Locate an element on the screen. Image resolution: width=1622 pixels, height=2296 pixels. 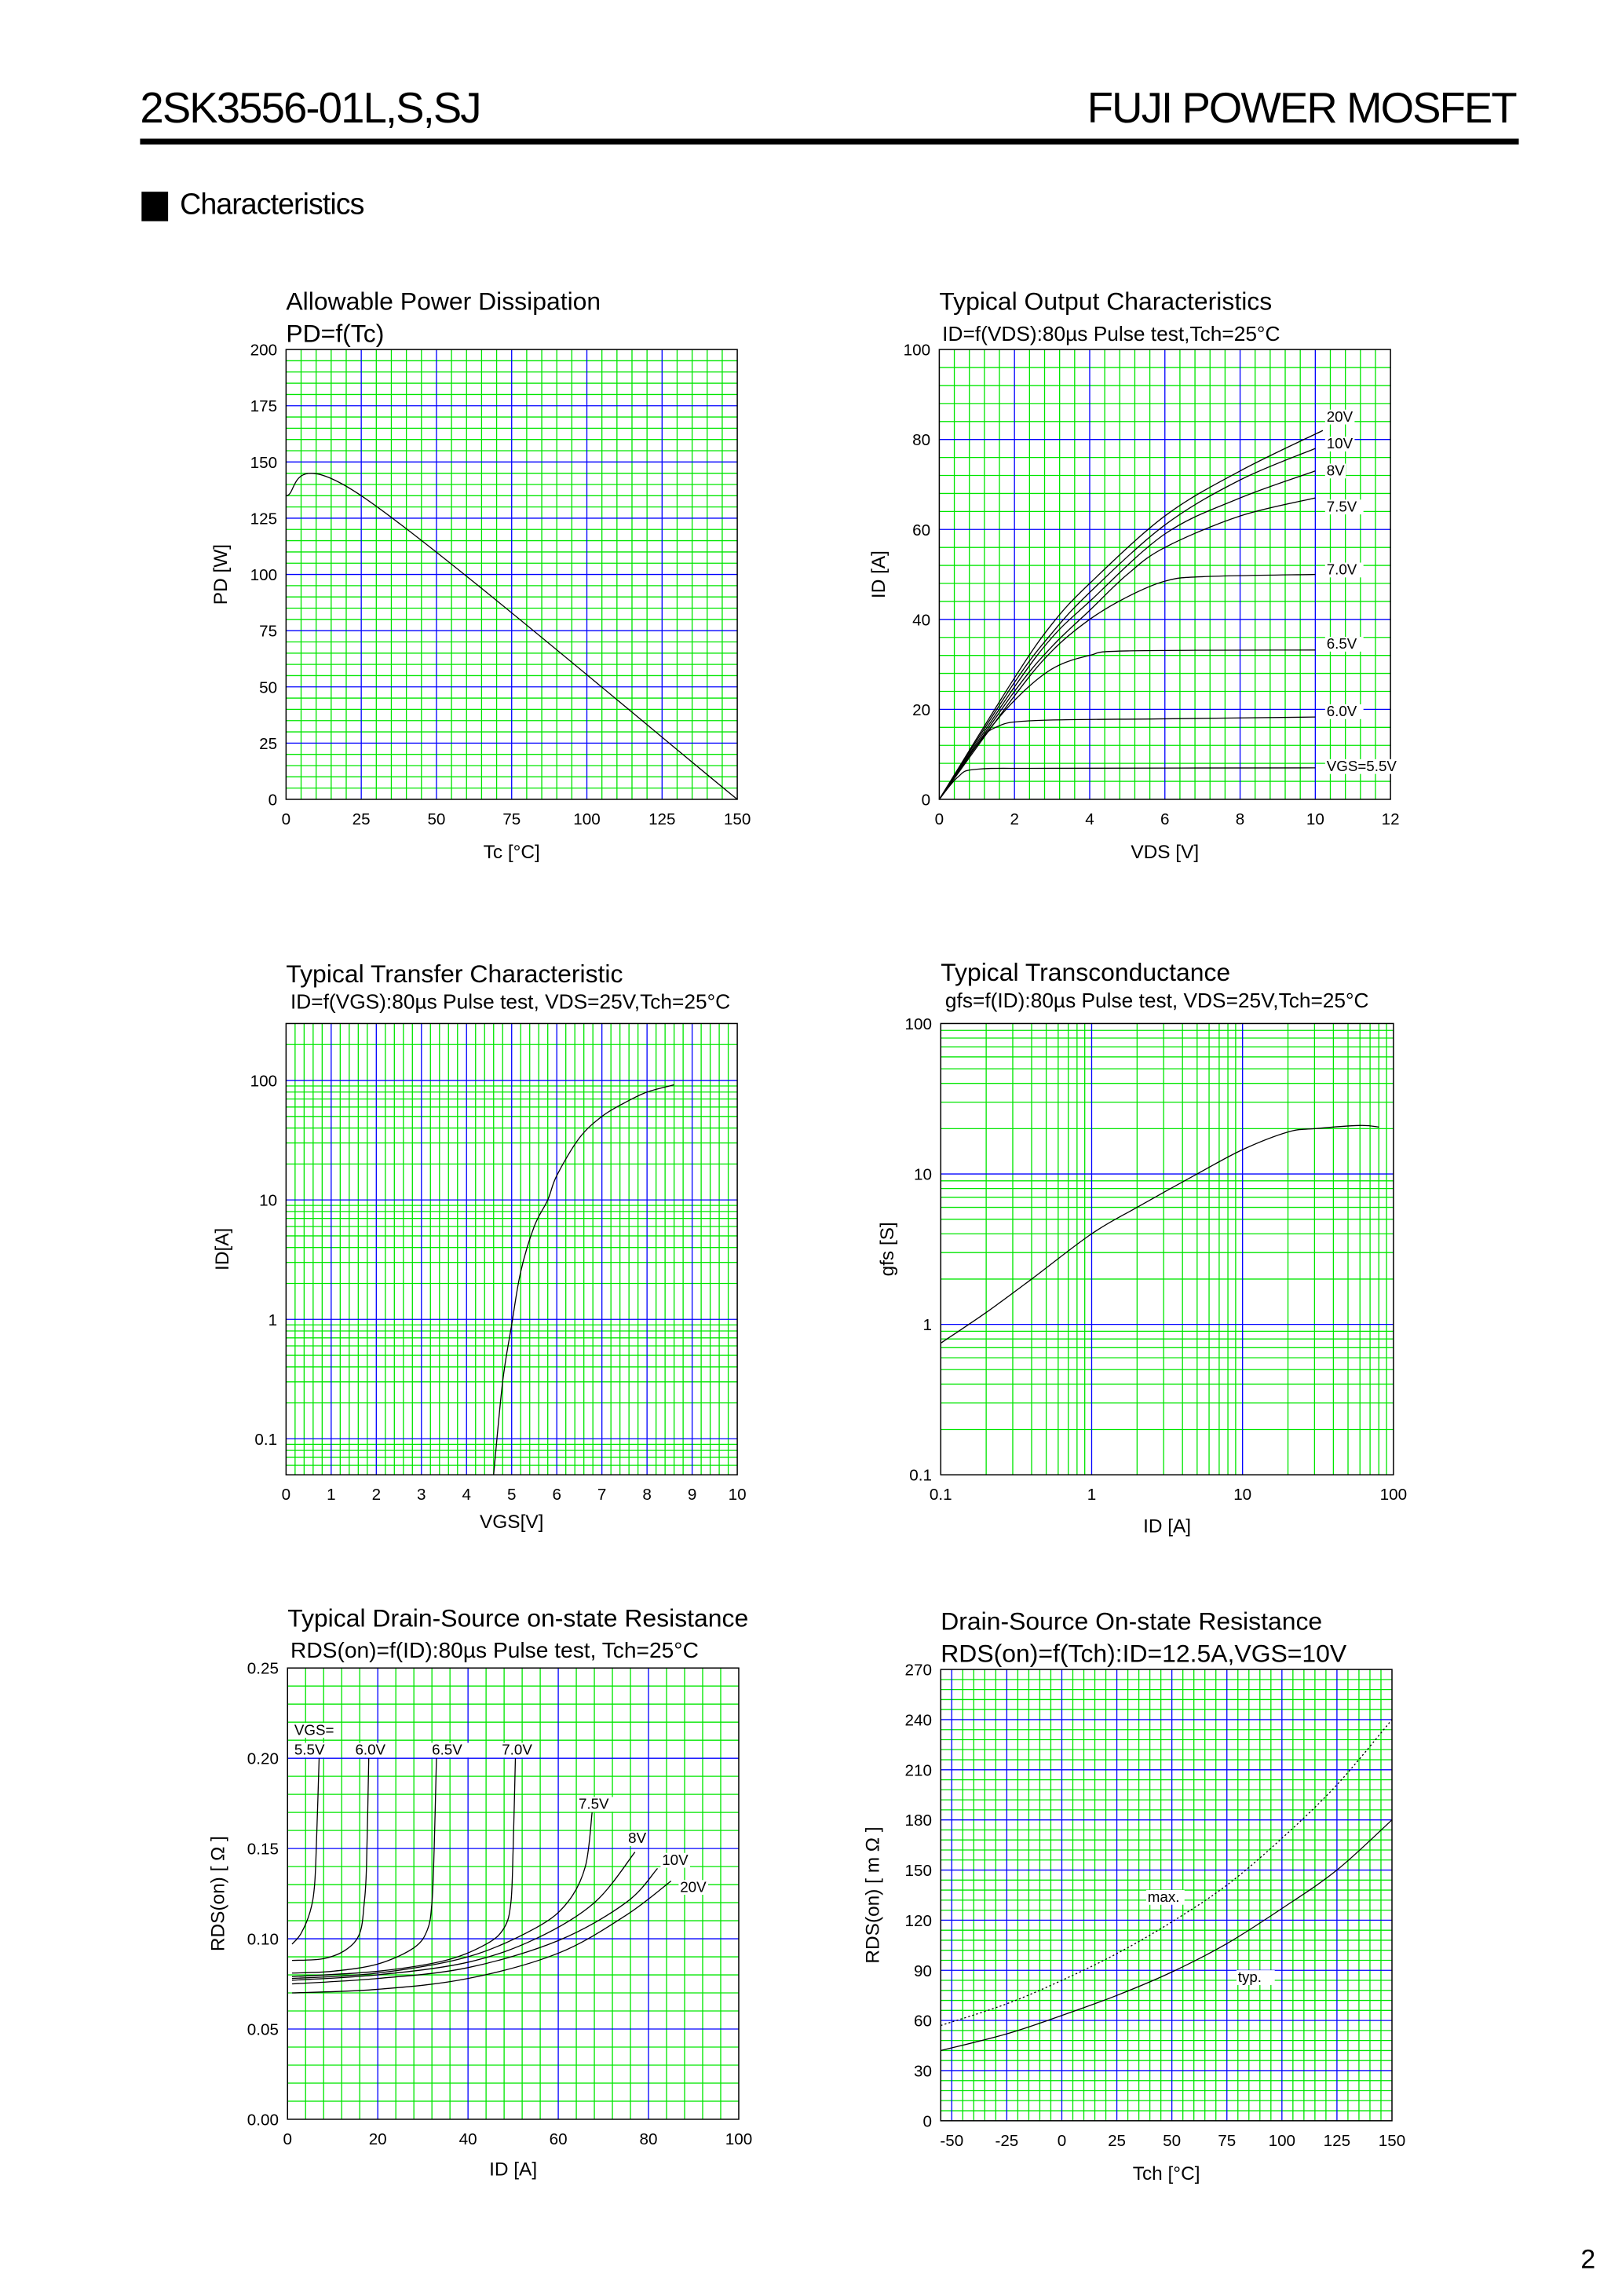
y-tick-label: 75 is located at coordinates (268, 632).